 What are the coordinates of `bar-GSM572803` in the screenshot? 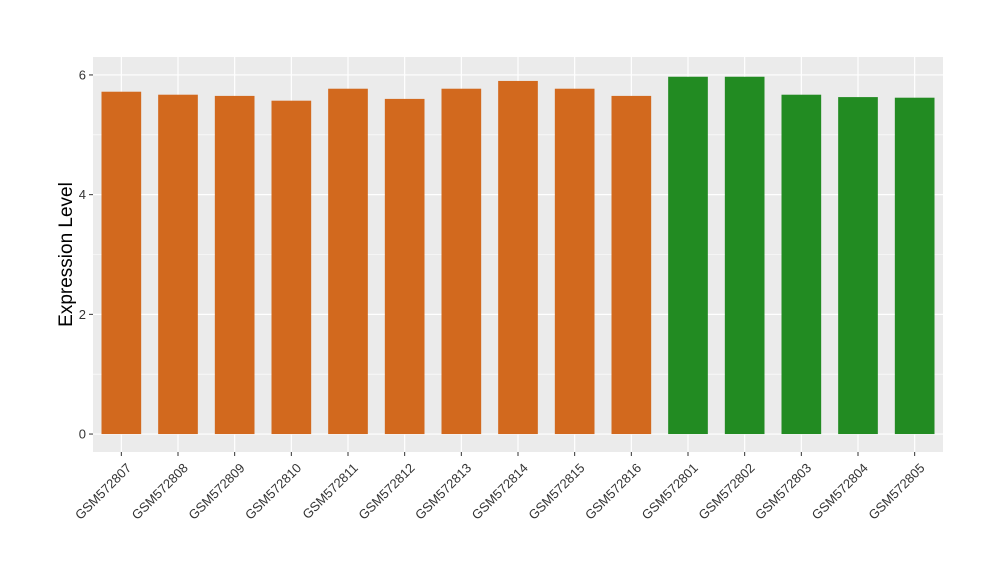 It's located at (801, 264).